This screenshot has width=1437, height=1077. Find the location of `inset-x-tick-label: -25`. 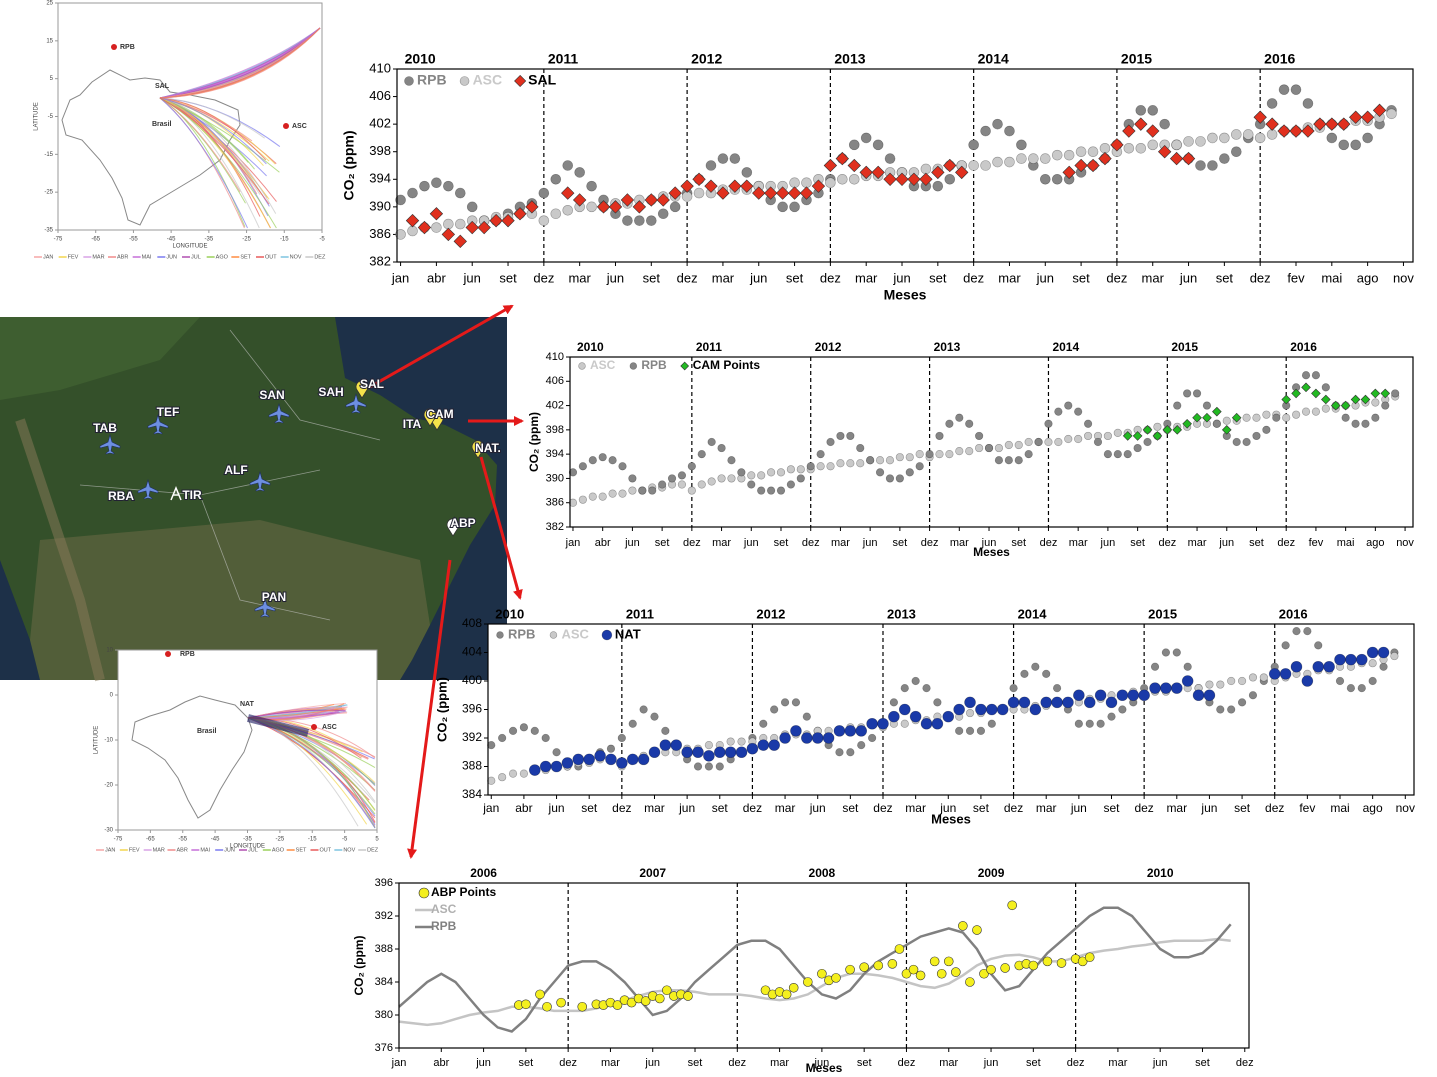

inset-x-tick-label: -25 is located at coordinates (246, 240).